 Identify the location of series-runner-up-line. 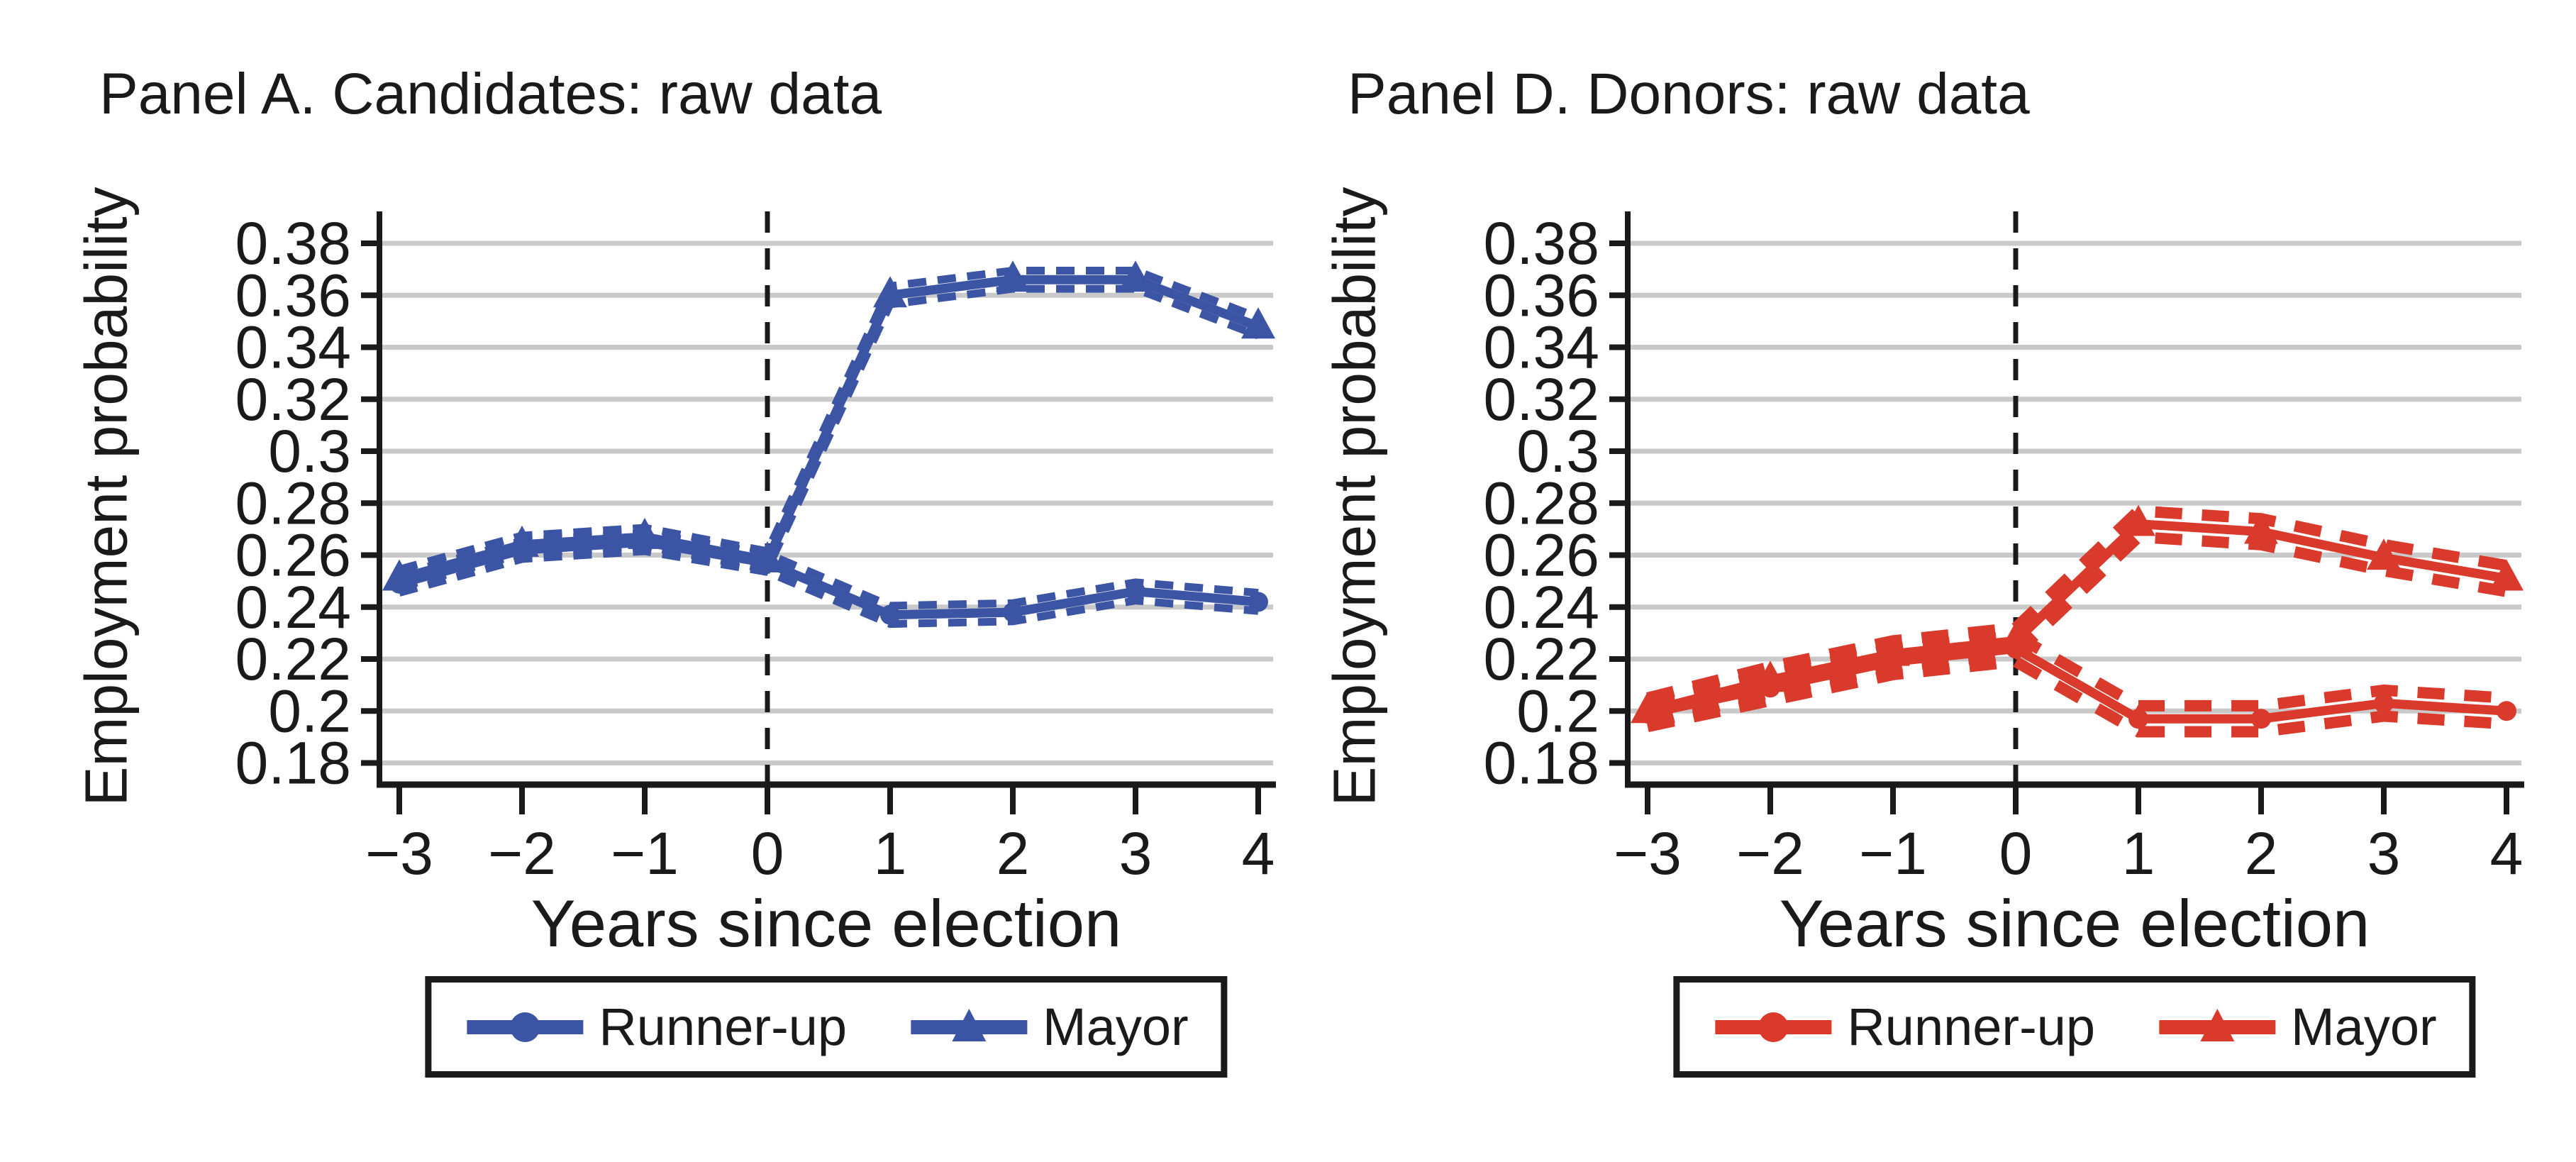
(828, 578).